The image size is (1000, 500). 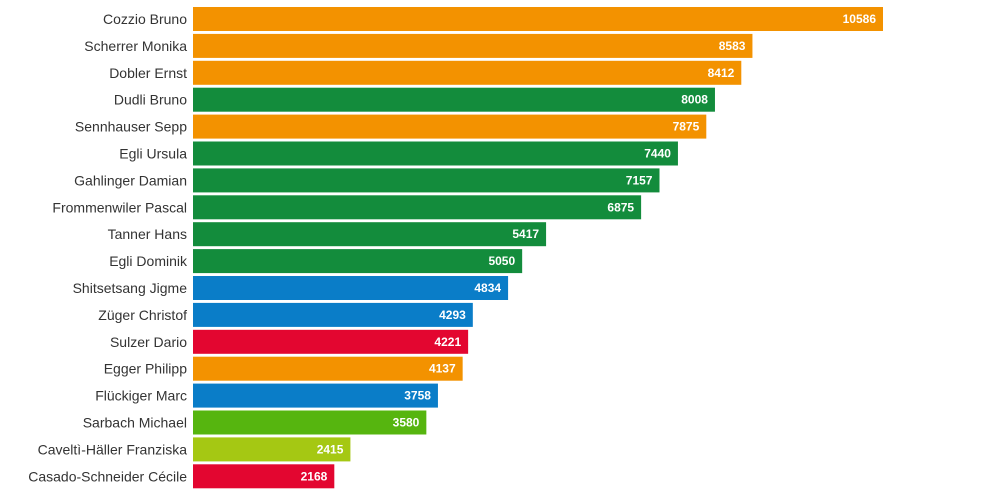 What do you see at coordinates (135, 46) in the screenshot?
I see `category-label: Scherrer Monika` at bounding box center [135, 46].